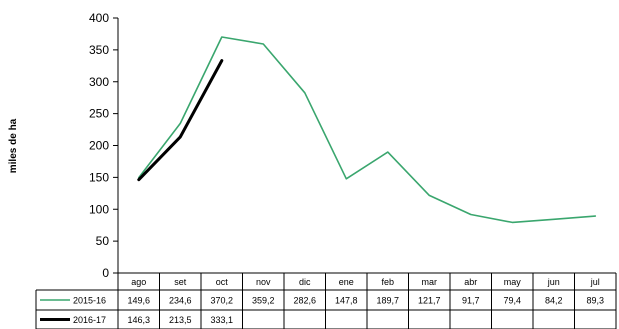 Image resolution: width=619 pixels, height=329 pixels. What do you see at coordinates (138, 301) in the screenshot?
I see `data-cell: 149,6` at bounding box center [138, 301].